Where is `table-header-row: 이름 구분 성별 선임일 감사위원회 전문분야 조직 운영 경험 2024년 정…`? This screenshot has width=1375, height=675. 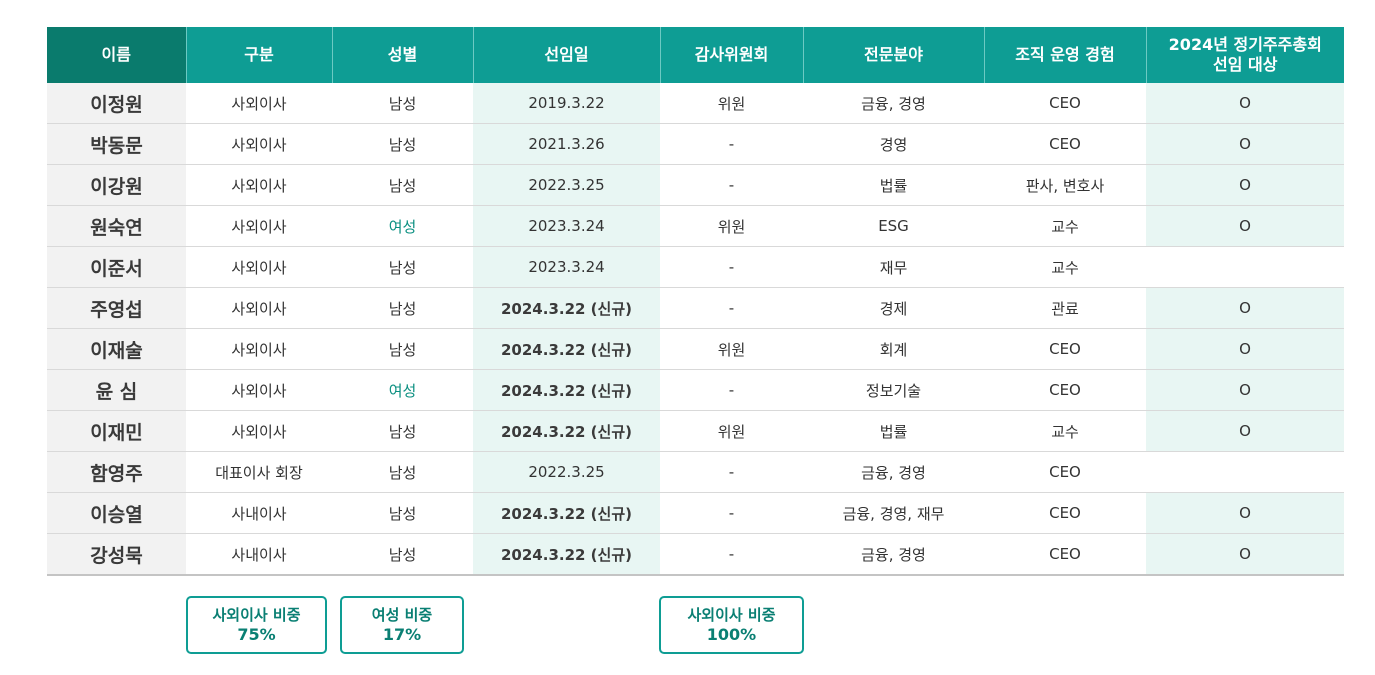
table-header-row: 이름 구분 성별 선임일 감사위원회 전문분야 조직 운영 경험 2024년 정… is located at coordinates (695, 55).